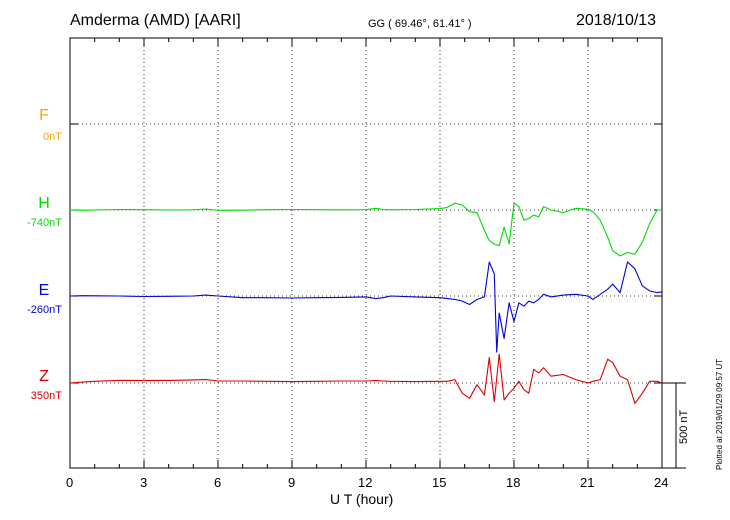 Image resolution: width=730 pixels, height=520 pixels. What do you see at coordinates (44, 203) in the screenshot?
I see `channel-h-label: H` at bounding box center [44, 203].